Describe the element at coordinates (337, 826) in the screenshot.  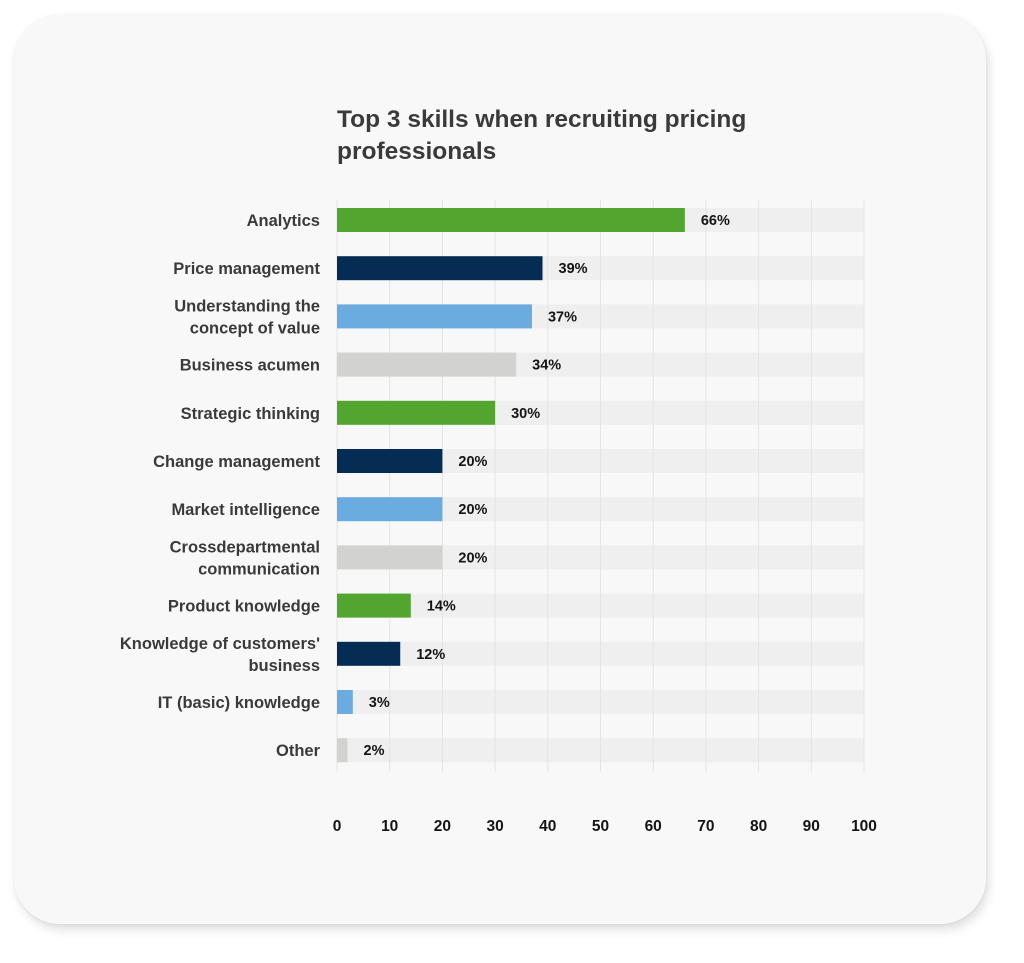
I see `x-tick-label: 0` at that location.